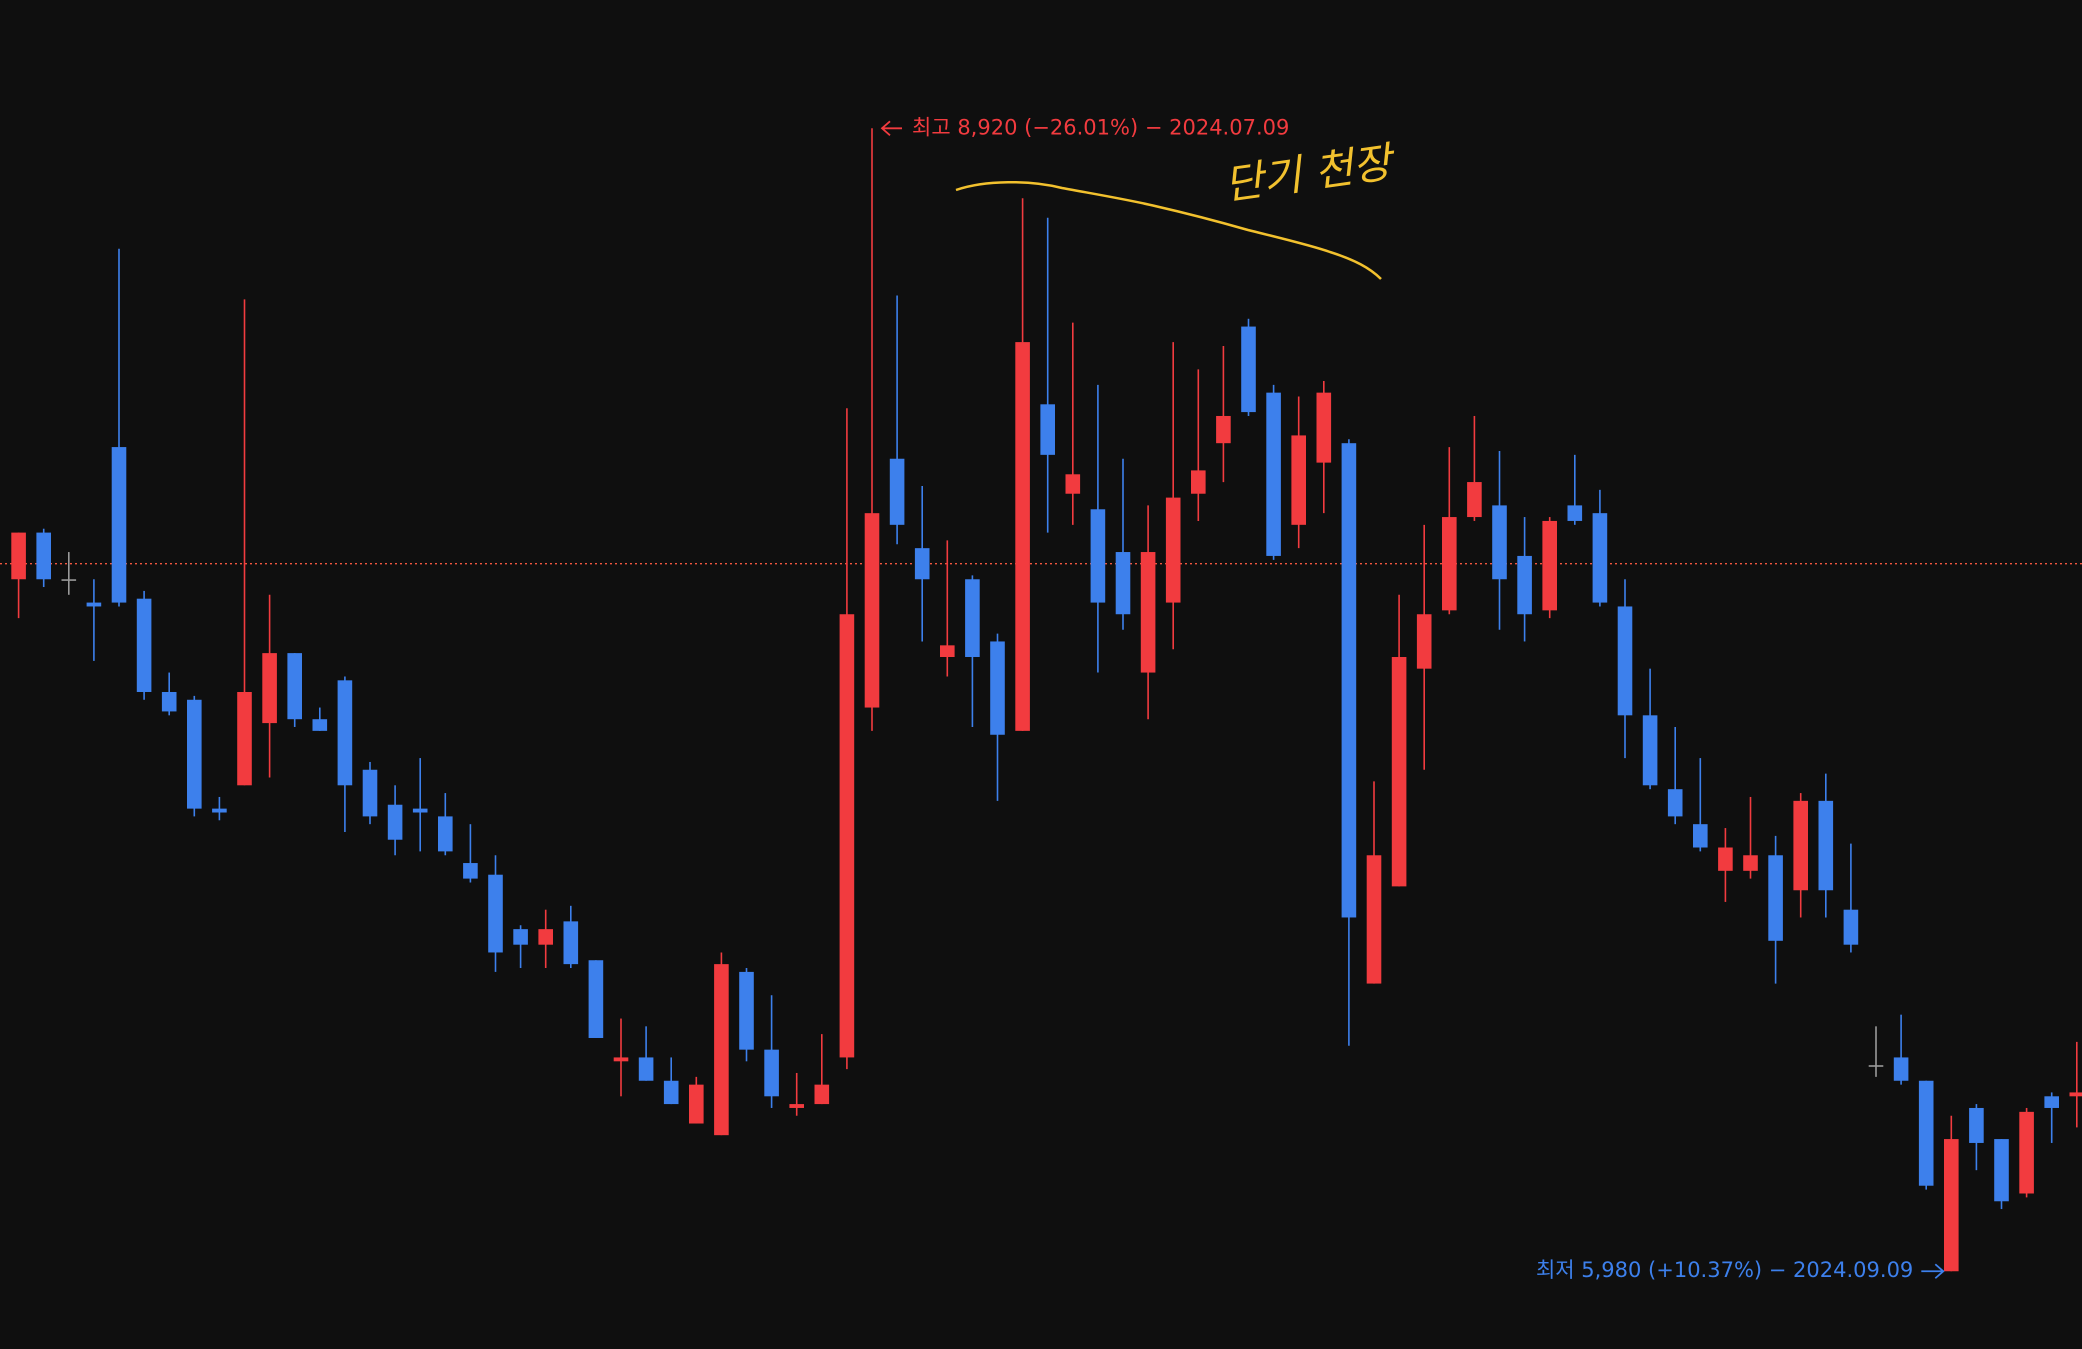 The height and width of the screenshot is (1349, 2082). I want to click on high-label: 최고 8,920 (−26.01%) − 2024.07.09, so click(1100, 127).